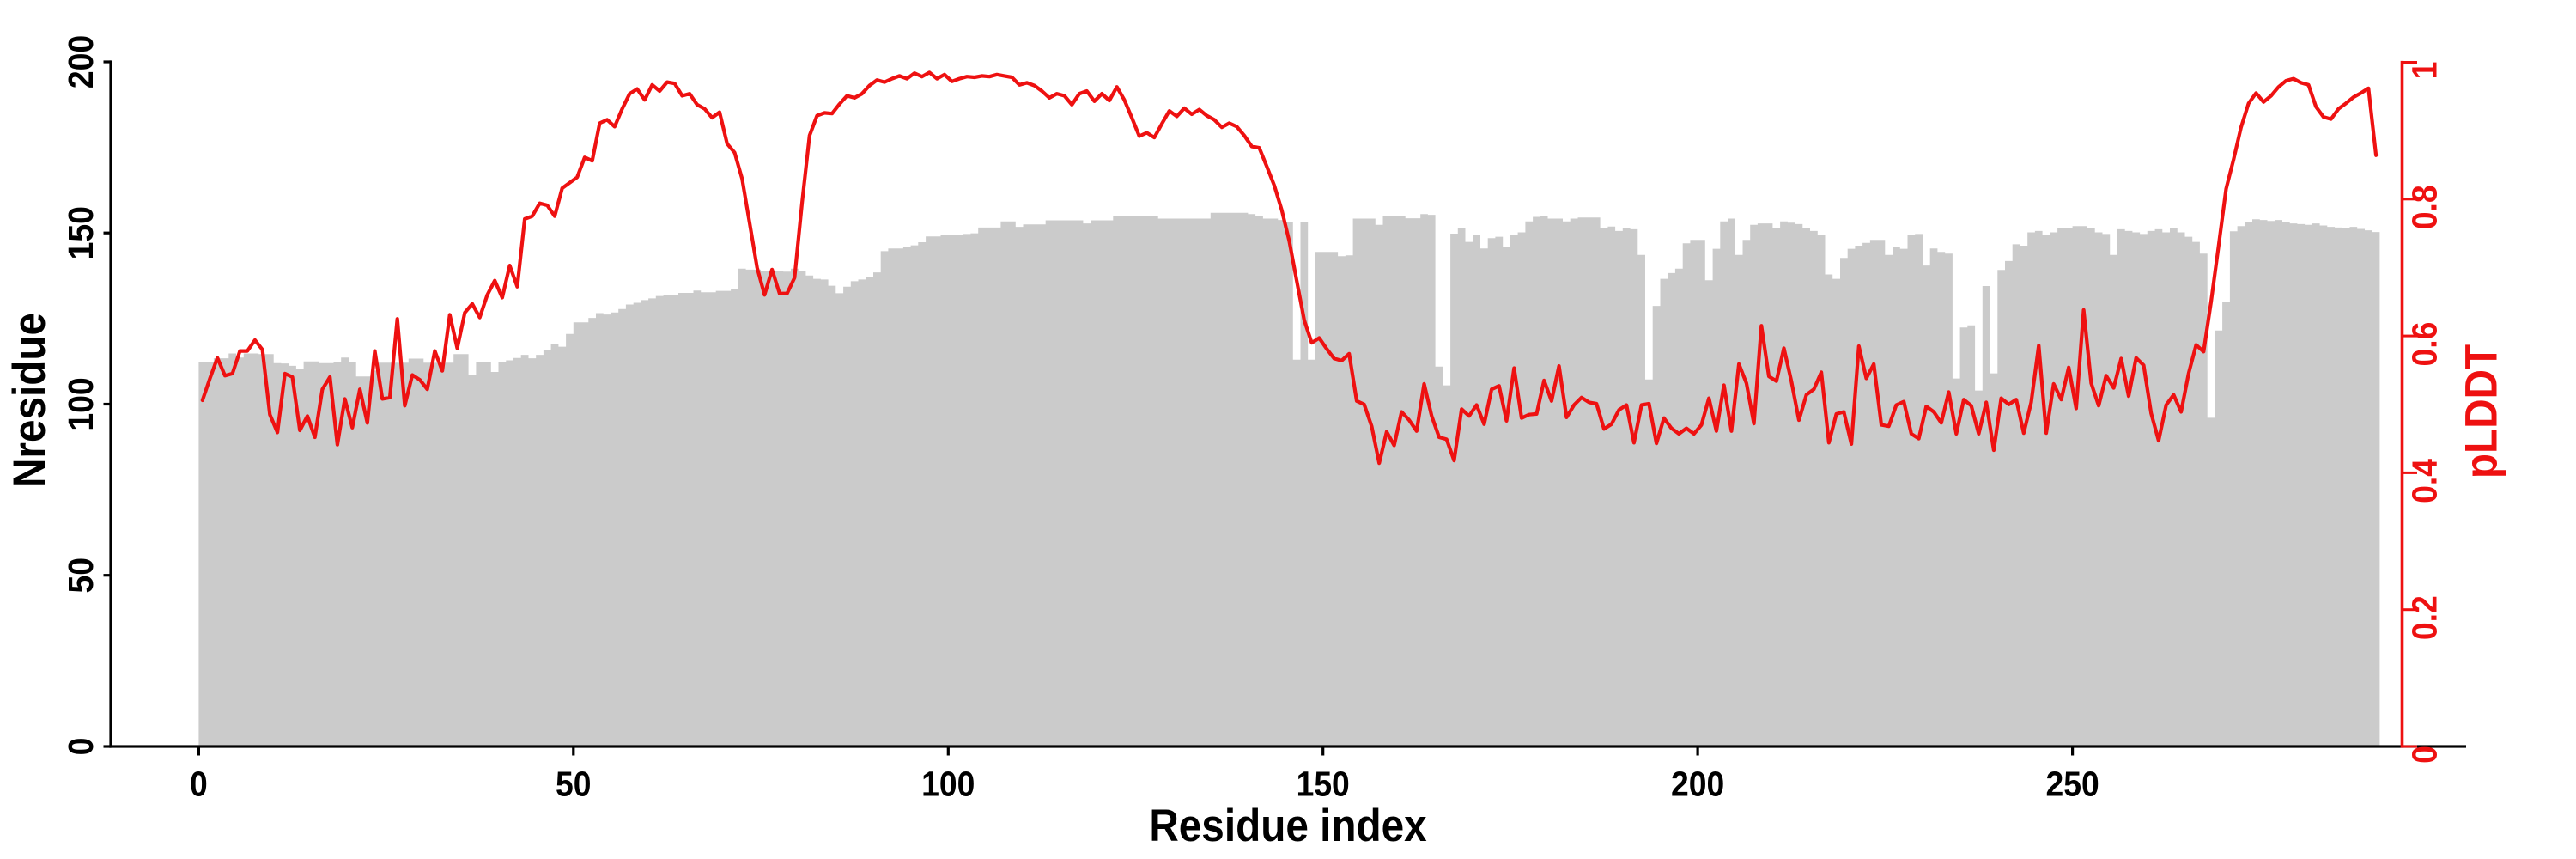 This screenshot has width=2576, height=859. What do you see at coordinates (2426, 481) in the screenshot?
I see `svg-text: 0.4` at bounding box center [2426, 481].